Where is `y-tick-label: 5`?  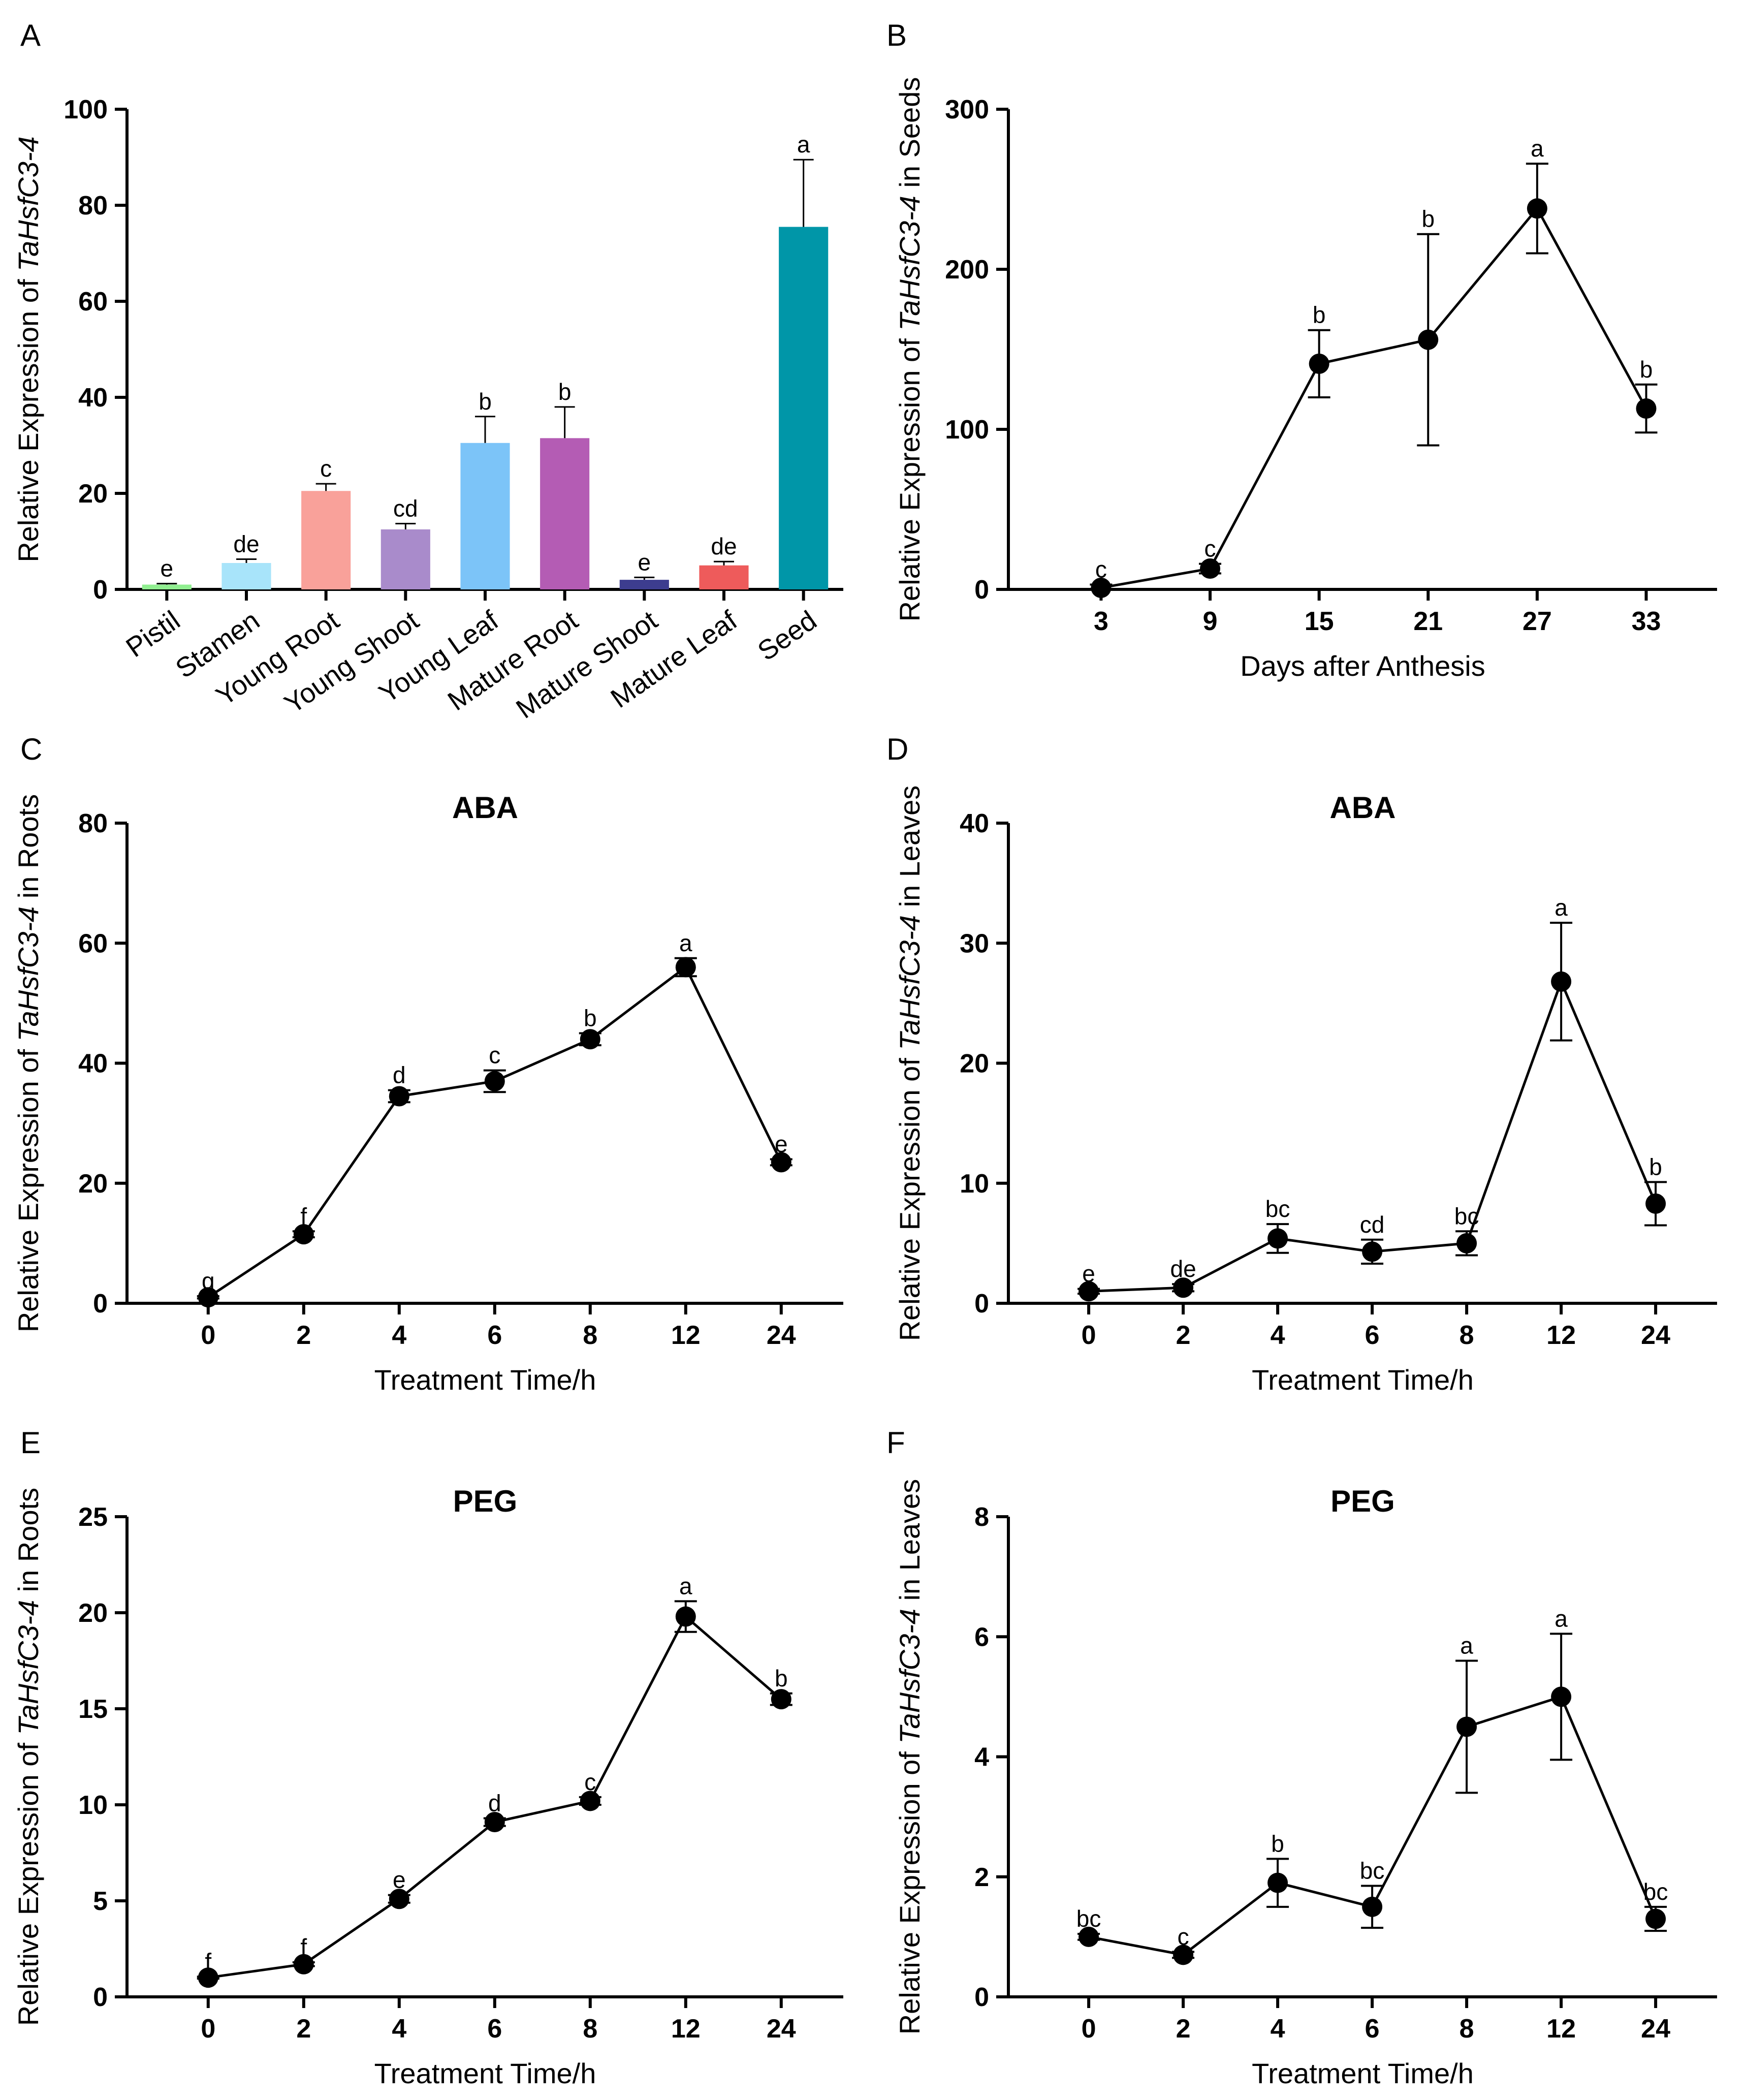
y-tick-label: 5 is located at coordinates (100, 1901).